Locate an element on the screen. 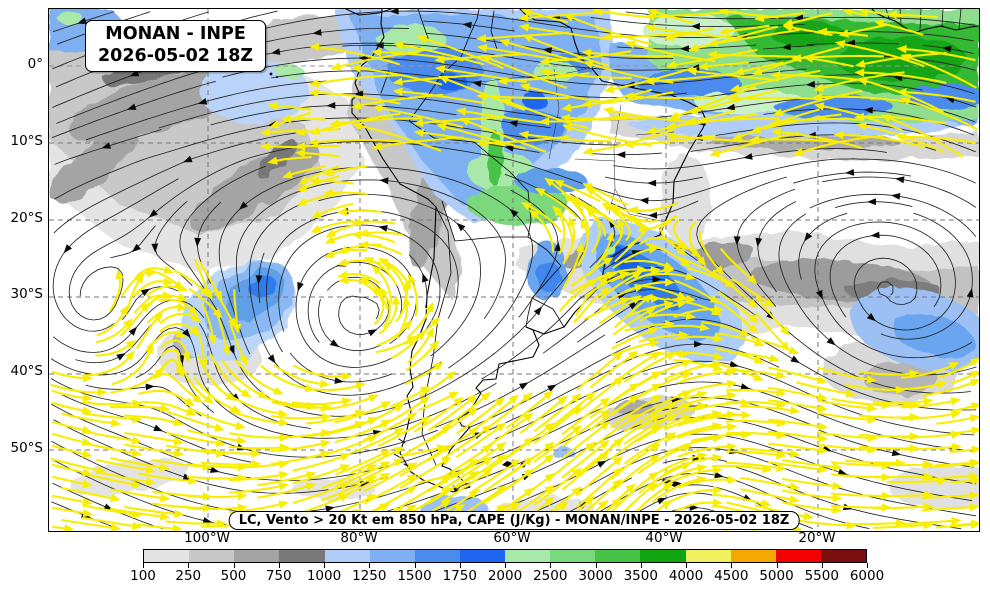  colorbar-tick-label: 1250 is located at coordinates (369, 576).